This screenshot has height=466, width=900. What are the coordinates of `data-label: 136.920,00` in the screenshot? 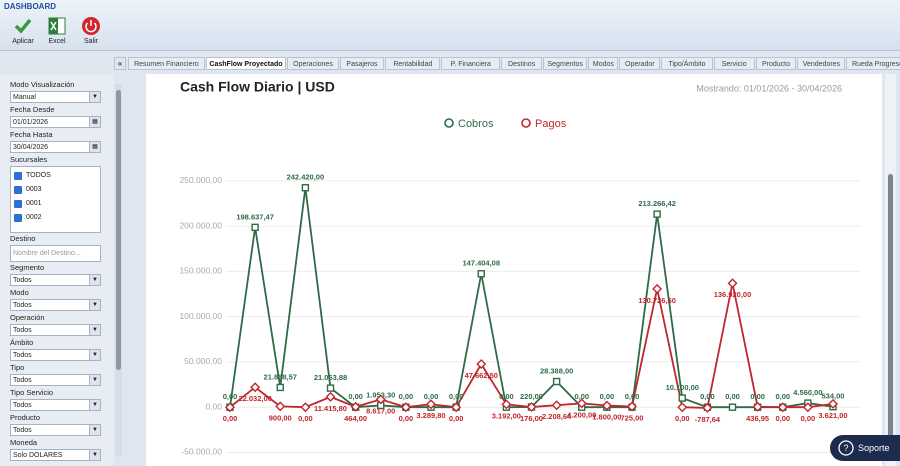 It's located at (733, 294).